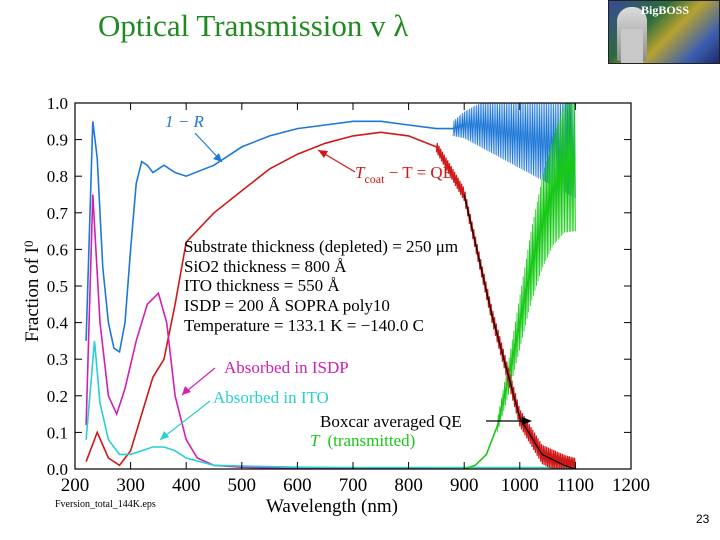  What do you see at coordinates (408, 485) in the screenshot?
I see `x-tick-label: 800` at bounding box center [408, 485].